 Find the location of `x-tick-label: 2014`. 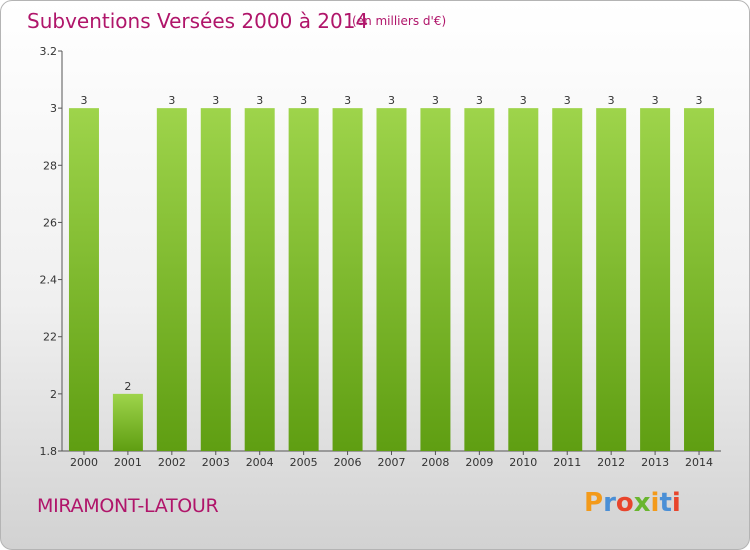

x-tick-label: 2014 is located at coordinates (699, 462).